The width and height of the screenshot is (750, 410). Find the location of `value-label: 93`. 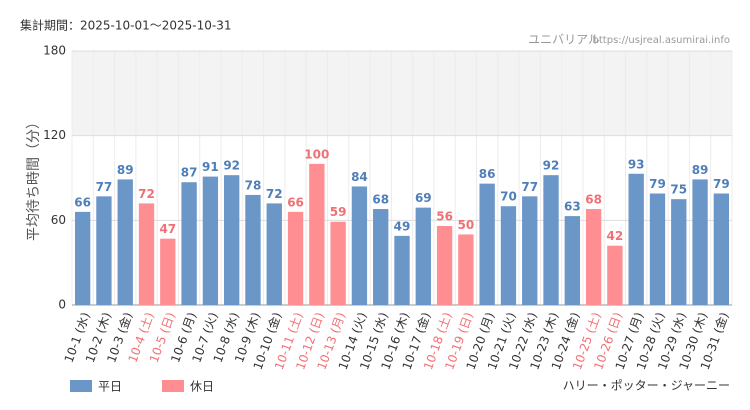

value-label: 93 is located at coordinates (636, 164).